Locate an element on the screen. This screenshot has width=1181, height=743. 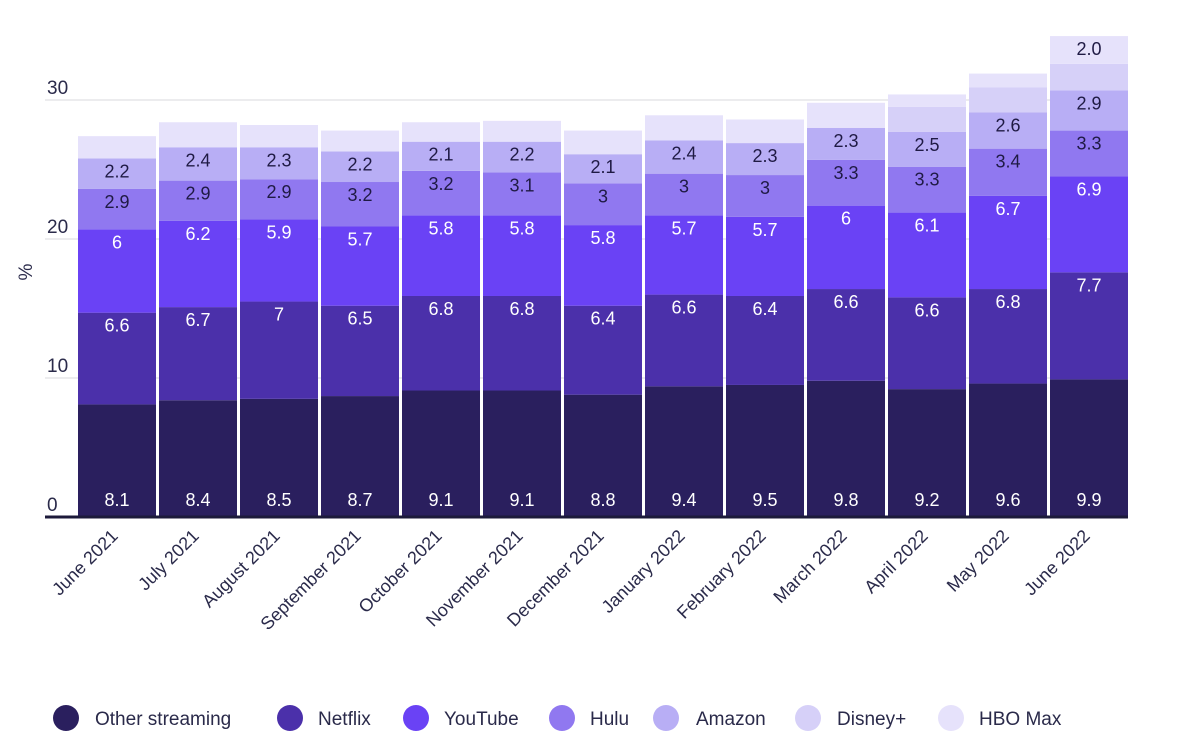
x-tick-label: January 2022 is located at coordinates (643, 571).